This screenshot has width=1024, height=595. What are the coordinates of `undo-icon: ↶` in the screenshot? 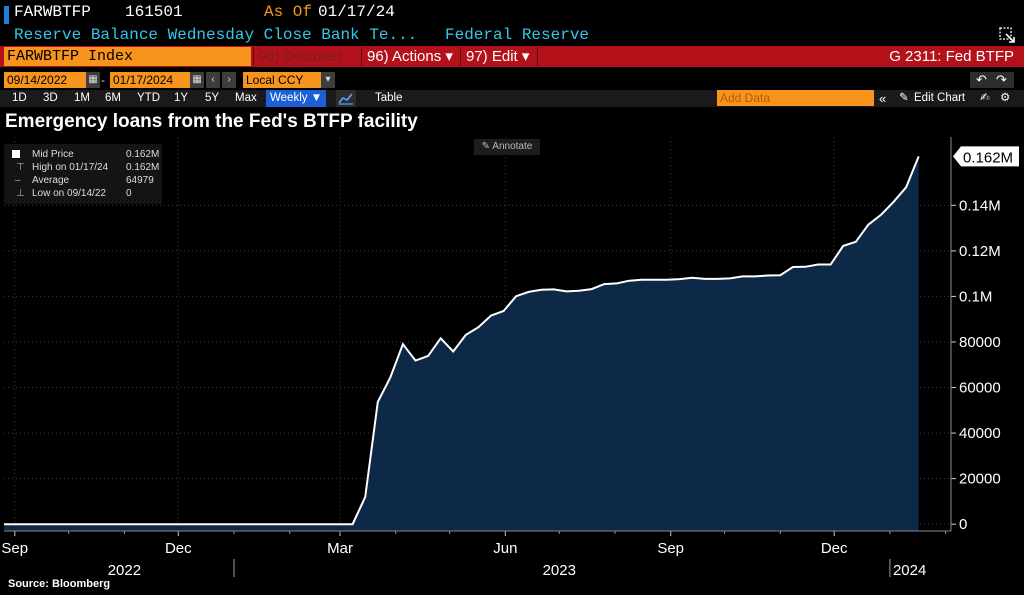 It's located at (981, 79).